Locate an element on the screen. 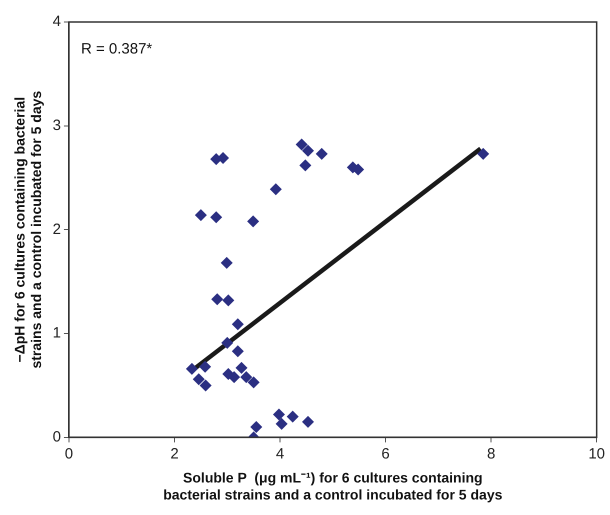 Image resolution: width=610 pixels, height=515 pixels. y-tick-label: 1 is located at coordinates (56, 333).